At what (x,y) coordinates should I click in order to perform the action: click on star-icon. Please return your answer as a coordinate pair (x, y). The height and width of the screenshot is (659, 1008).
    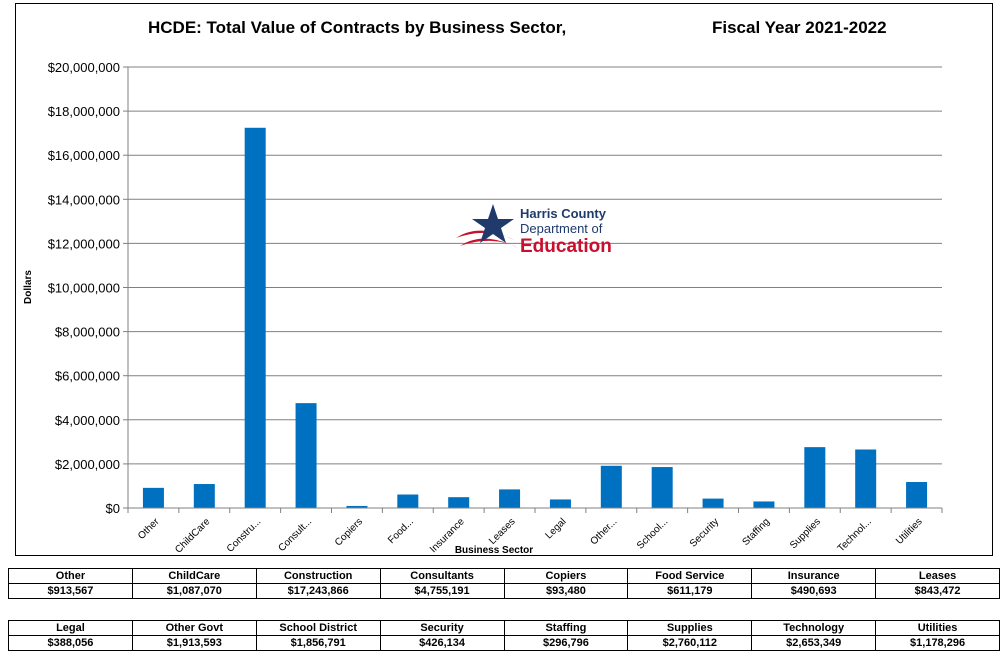
    Looking at the image, I should click on (493, 223).